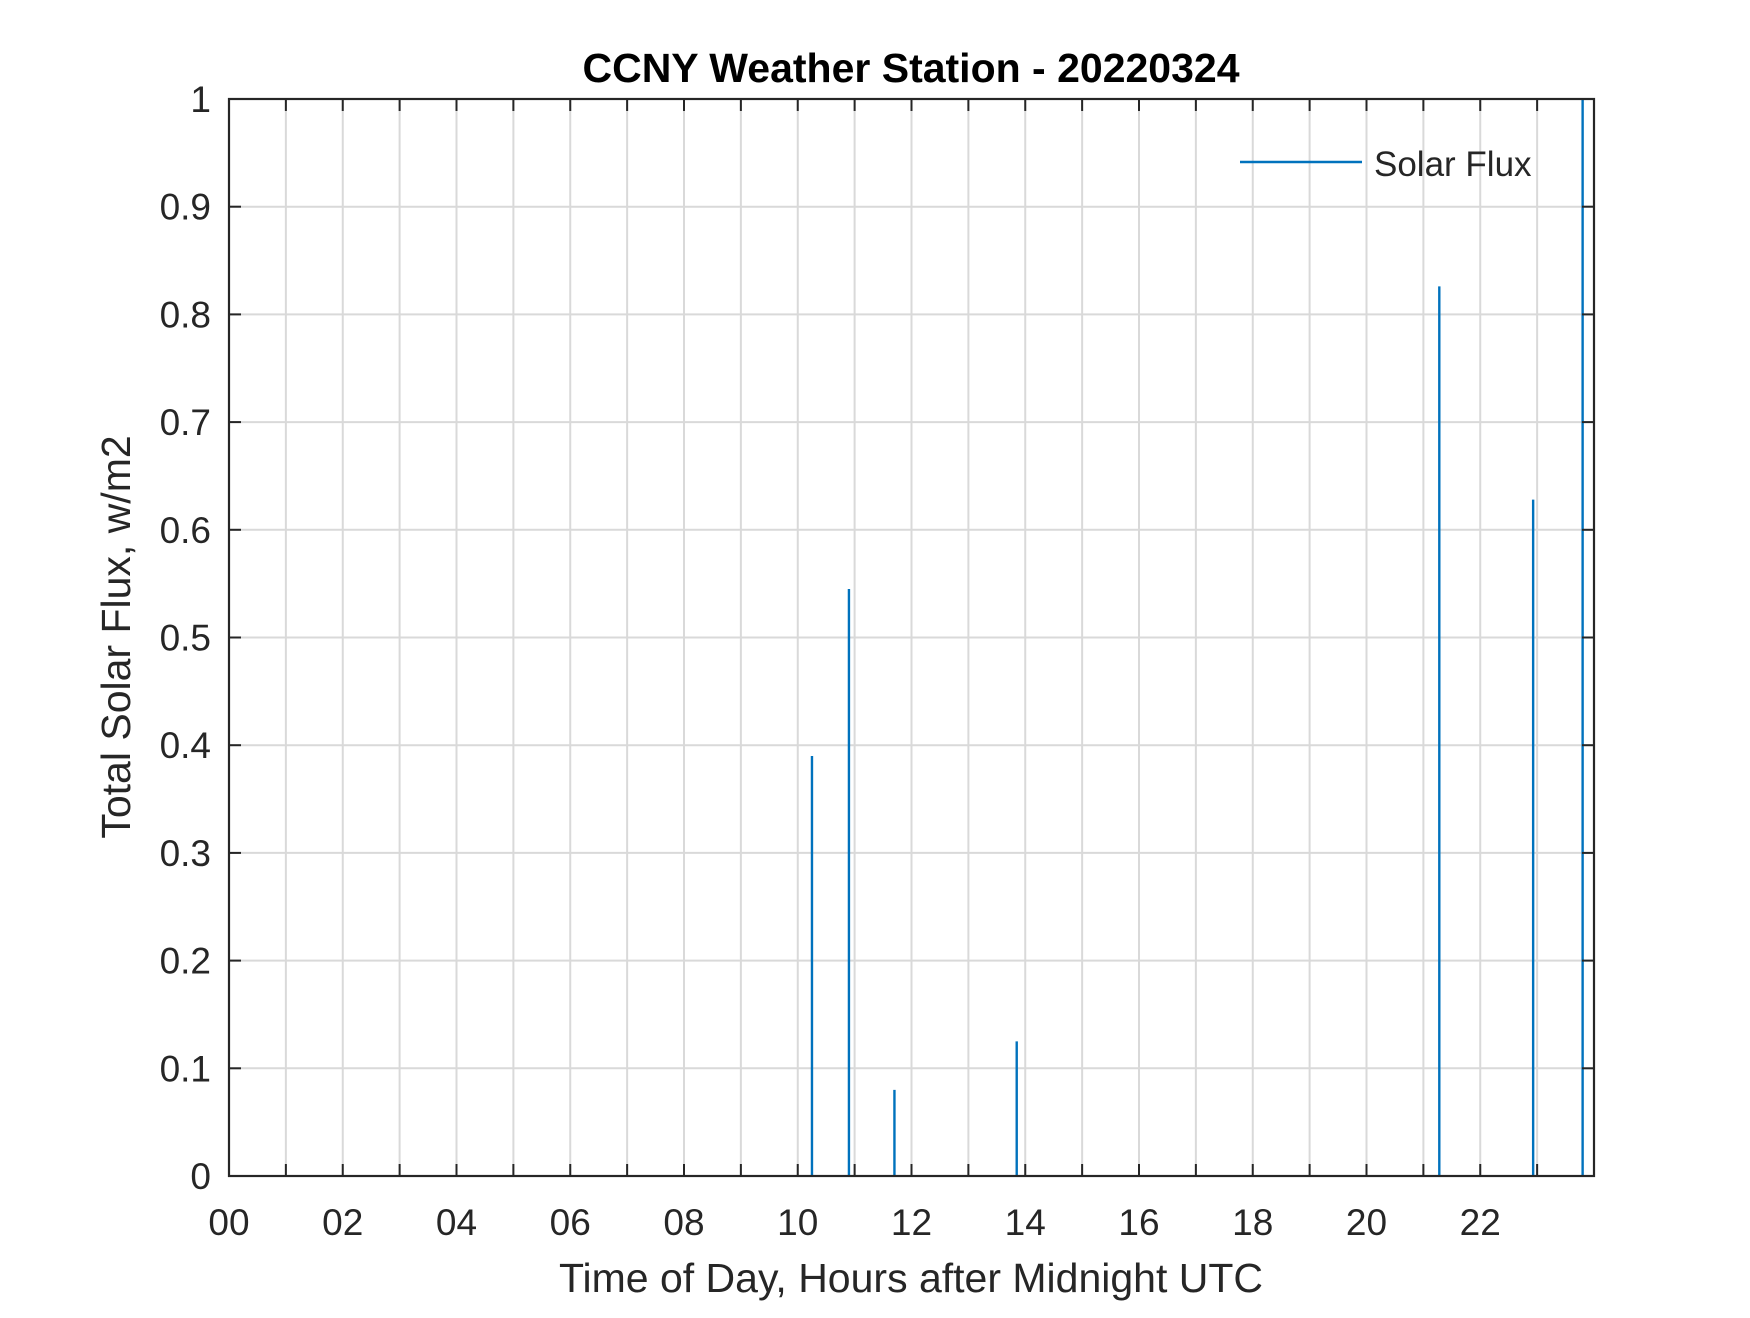 The height and width of the screenshot is (1318, 1750). Describe the element at coordinates (1480, 1222) in the screenshot. I see `x-tick-label: 22` at that location.